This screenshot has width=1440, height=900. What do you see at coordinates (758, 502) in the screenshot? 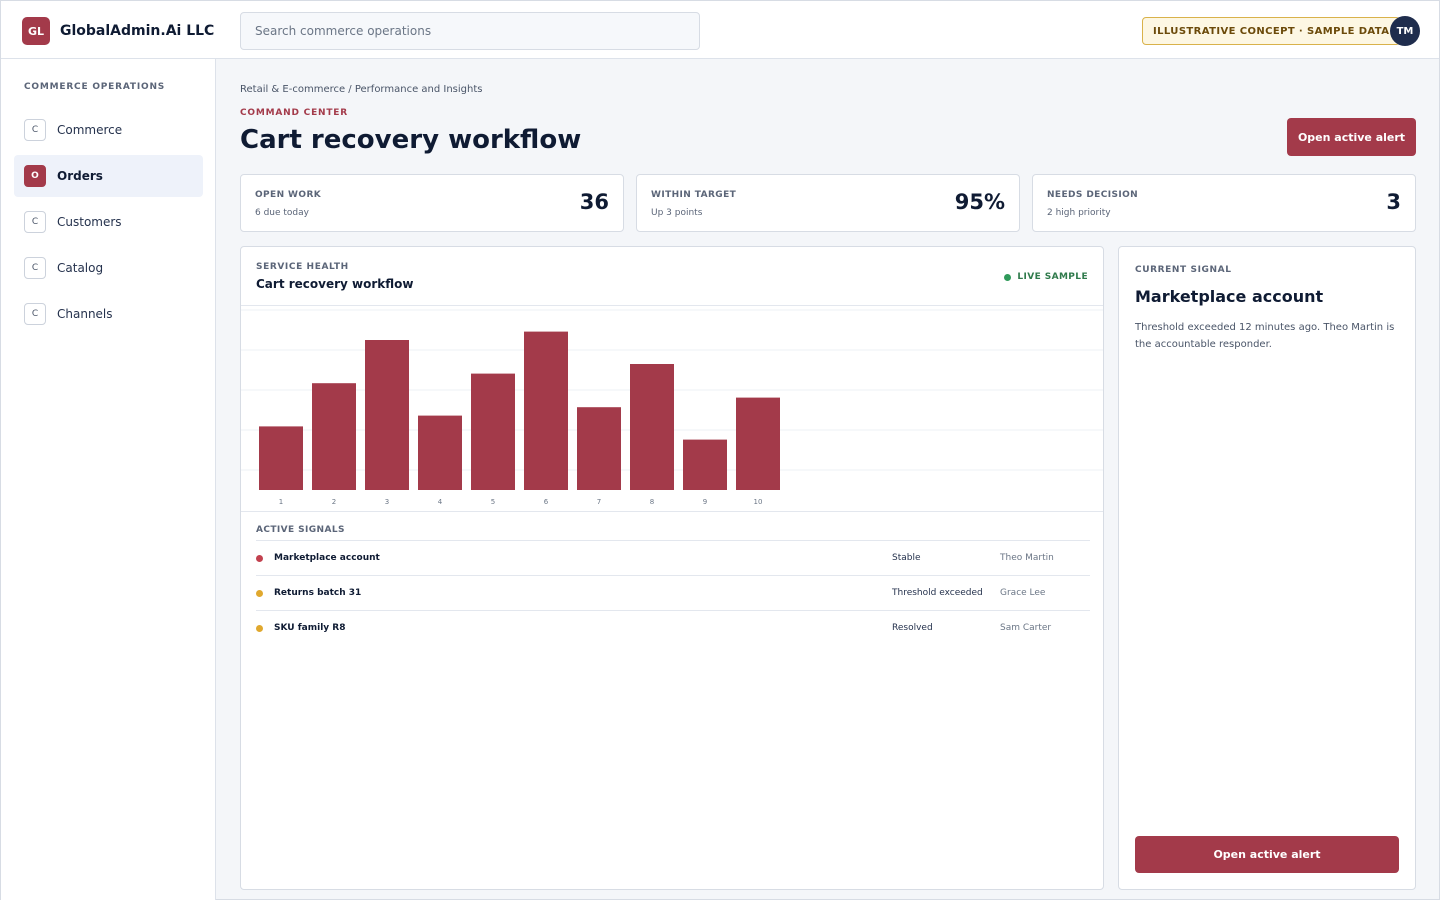
I see `chart-tick-label: 10` at bounding box center [758, 502].